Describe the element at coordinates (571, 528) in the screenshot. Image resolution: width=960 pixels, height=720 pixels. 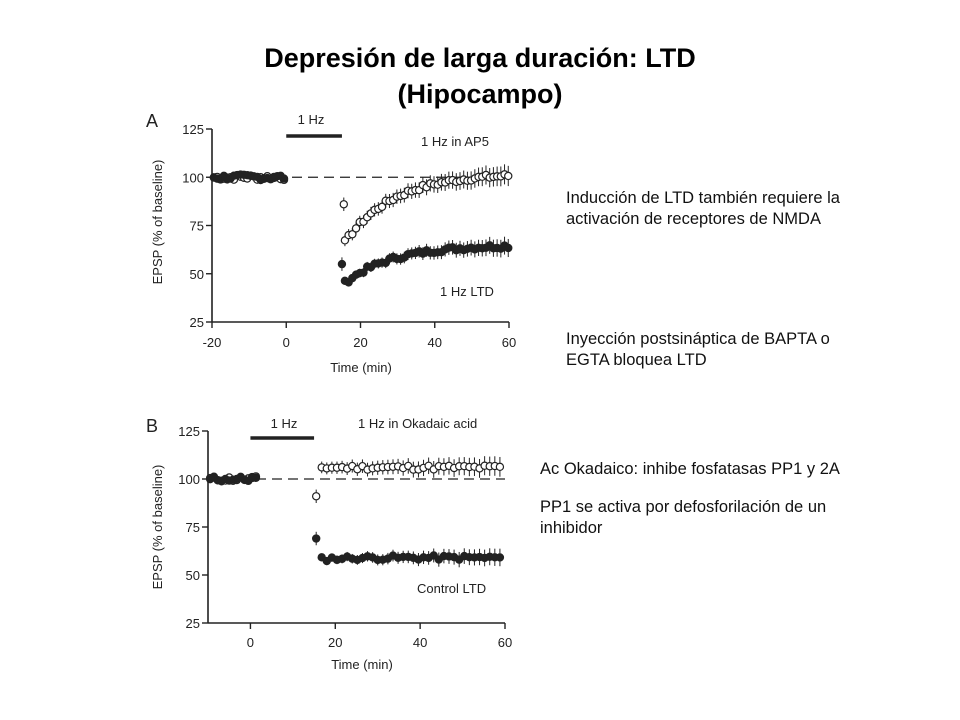
I see `note-pp1-line-2: inhibidor` at that location.